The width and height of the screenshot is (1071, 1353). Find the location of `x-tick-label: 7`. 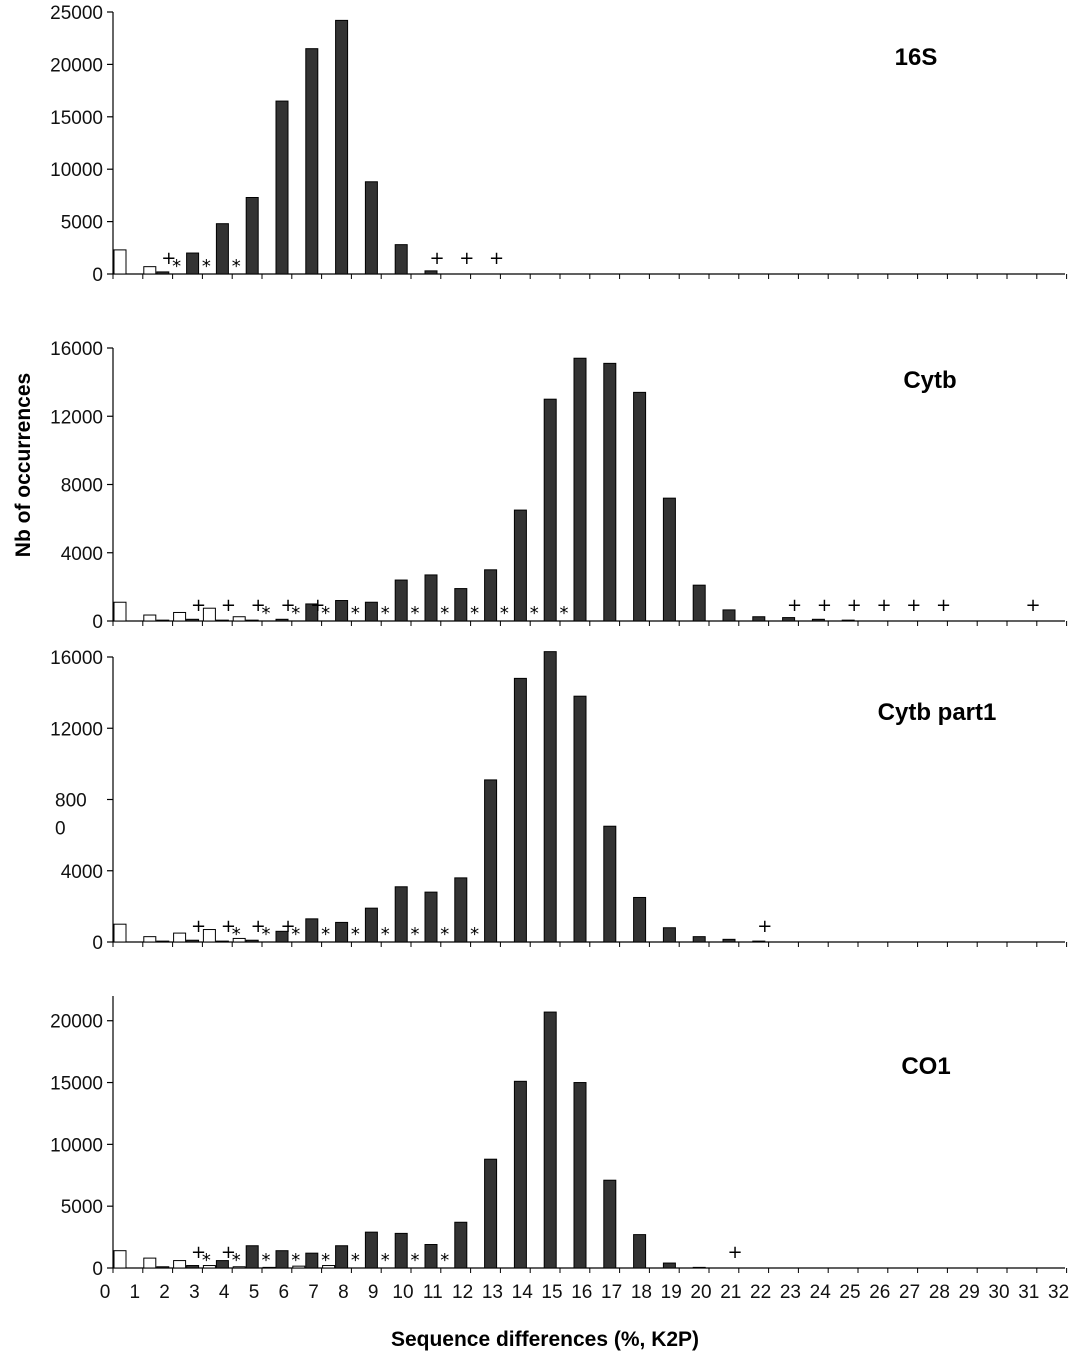

x-tick-label: 7 is located at coordinates (313, 1292).